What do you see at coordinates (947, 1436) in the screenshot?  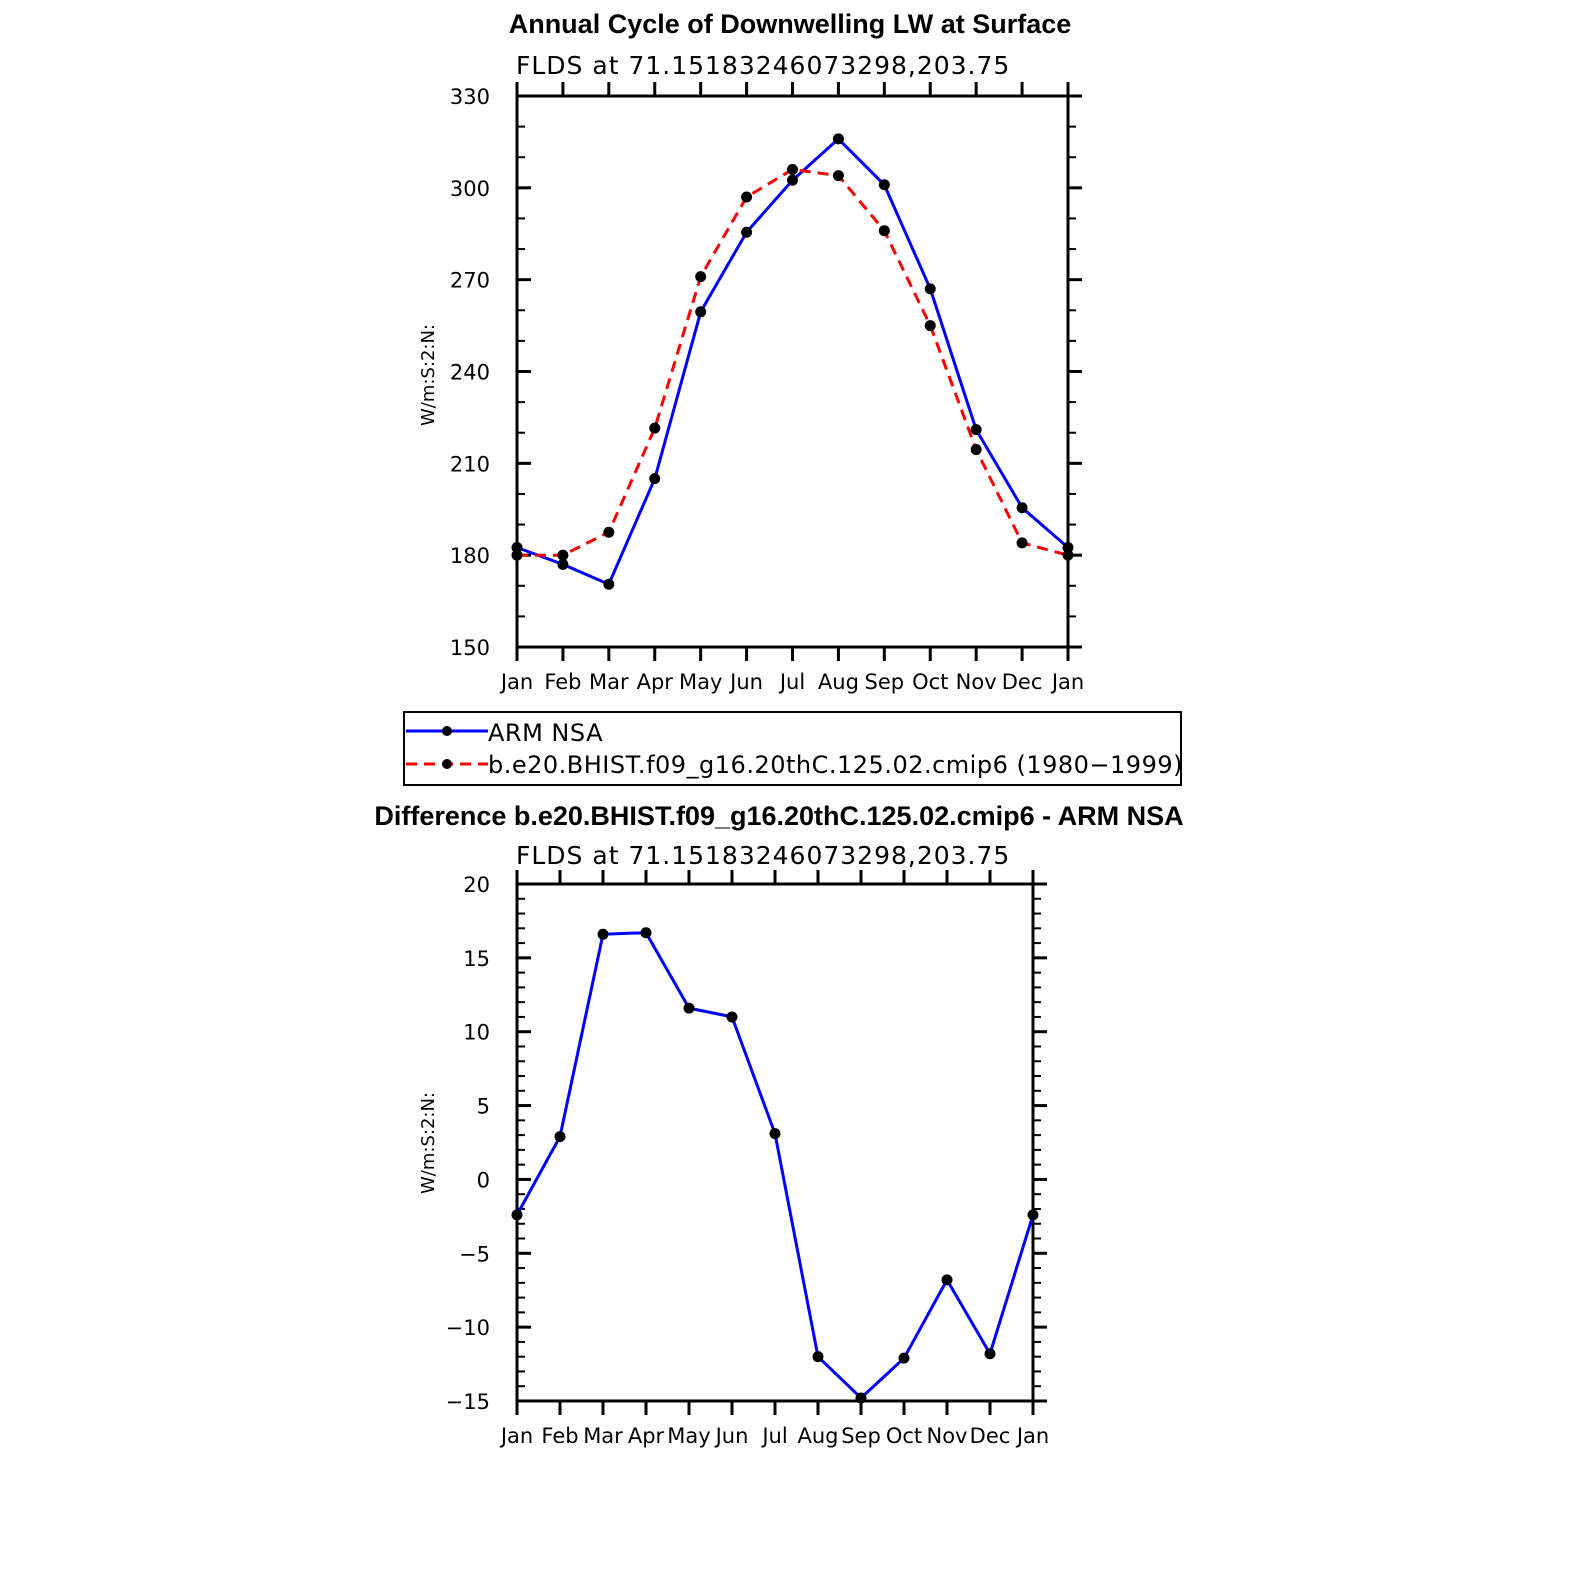 I see `chart2-x-tick-label: Nov` at bounding box center [947, 1436].